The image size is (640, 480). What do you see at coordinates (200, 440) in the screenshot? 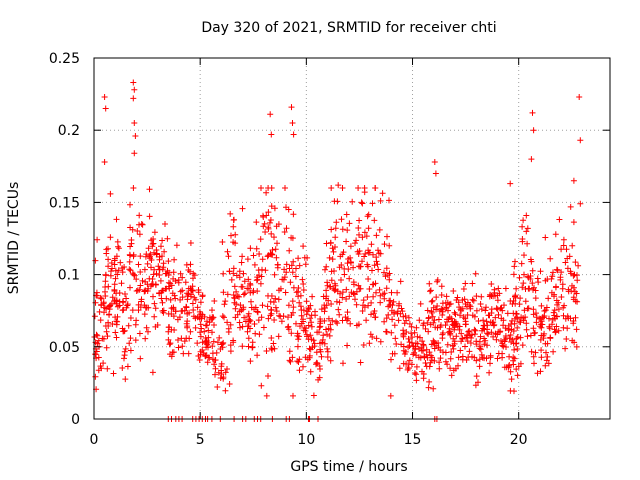
I see `x-tick-label: 5` at bounding box center [200, 440].